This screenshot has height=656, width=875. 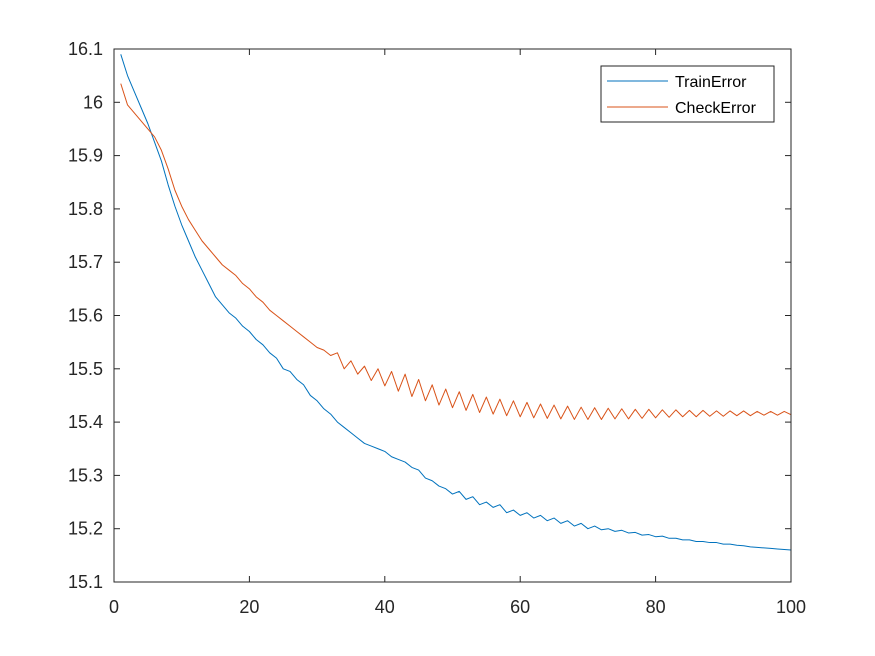 I want to click on y-tick-label: 16, so click(x=93, y=102).